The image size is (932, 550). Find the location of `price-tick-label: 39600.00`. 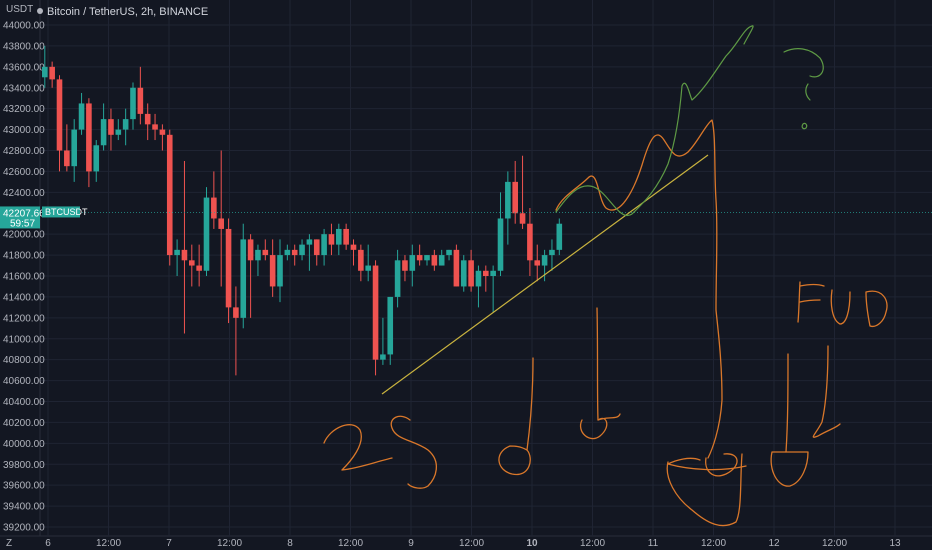

price-tick-label: 39600.00 is located at coordinates (24, 486).